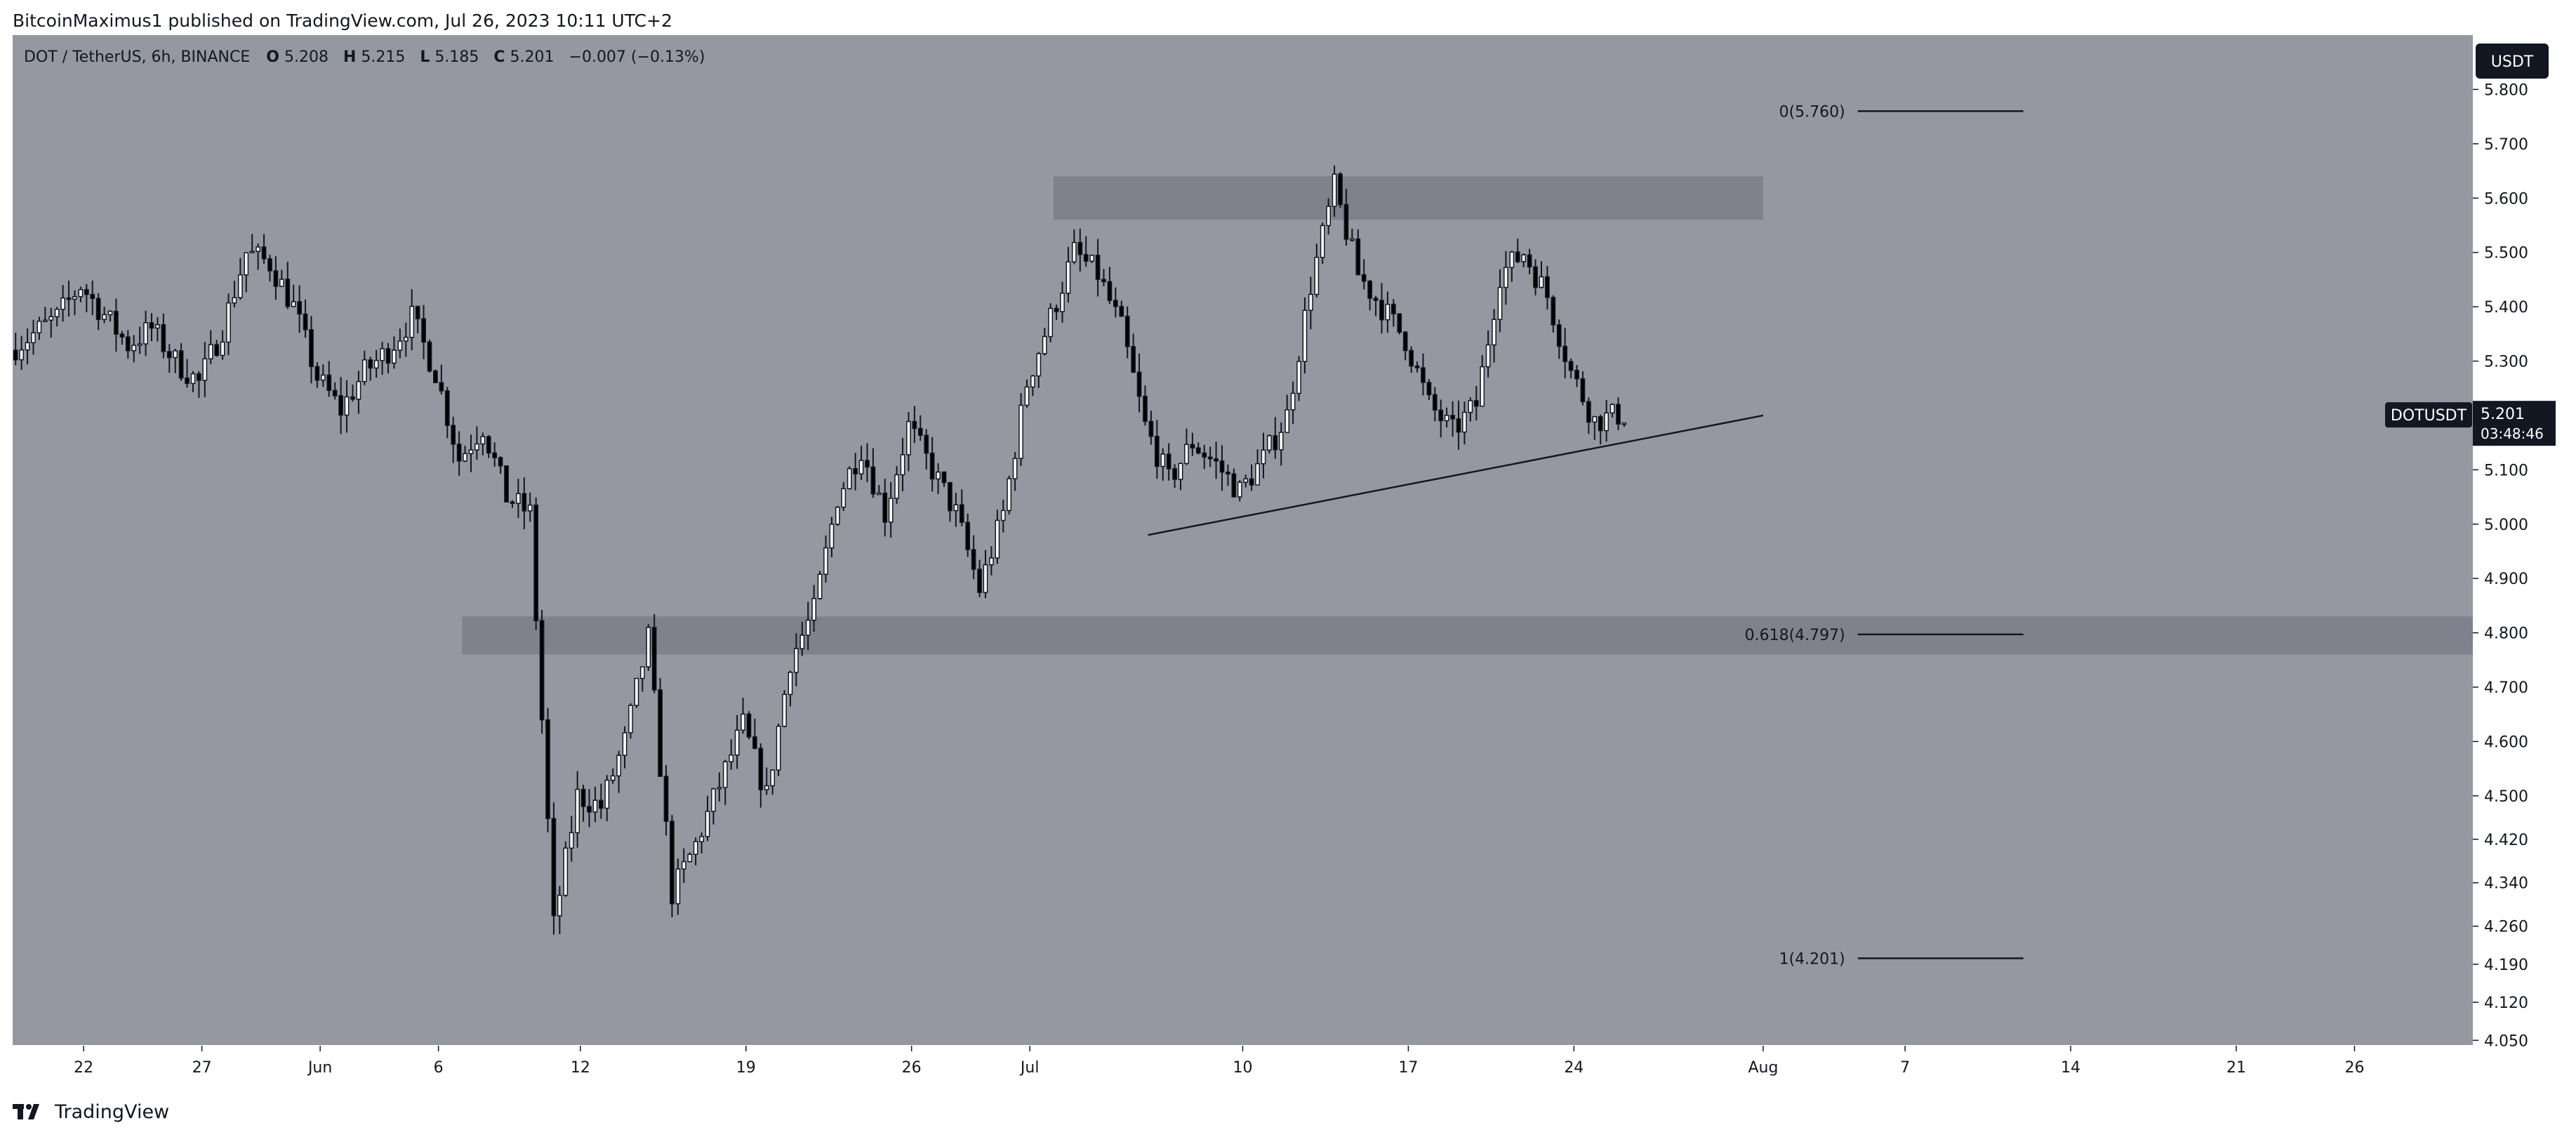 This screenshot has height=1137, width=2576. Describe the element at coordinates (2506, 579) in the screenshot. I see `y-axis-tick-label: 4.900` at that location.